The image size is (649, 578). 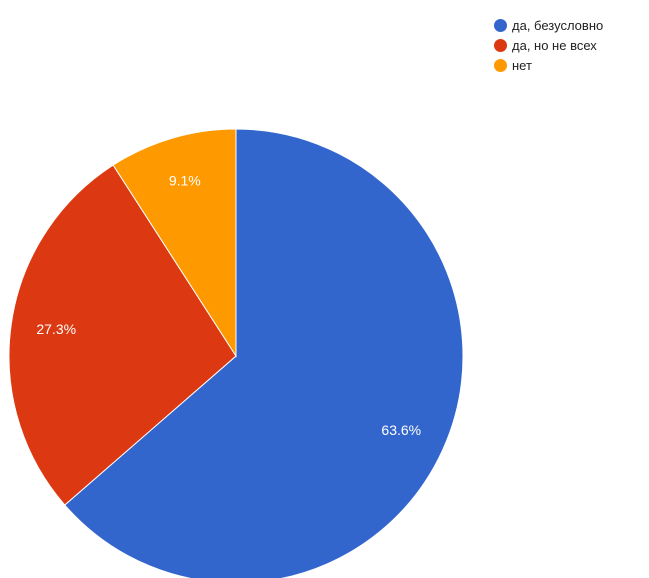 What do you see at coordinates (174, 243) in the screenshot?
I see `pie-slice` at bounding box center [174, 243].